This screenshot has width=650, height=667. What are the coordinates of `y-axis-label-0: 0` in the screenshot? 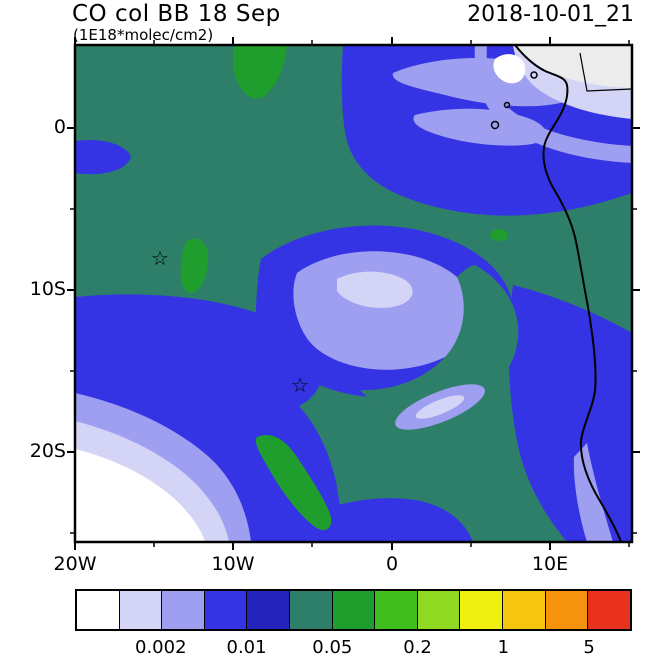 It's located at (59, 127).